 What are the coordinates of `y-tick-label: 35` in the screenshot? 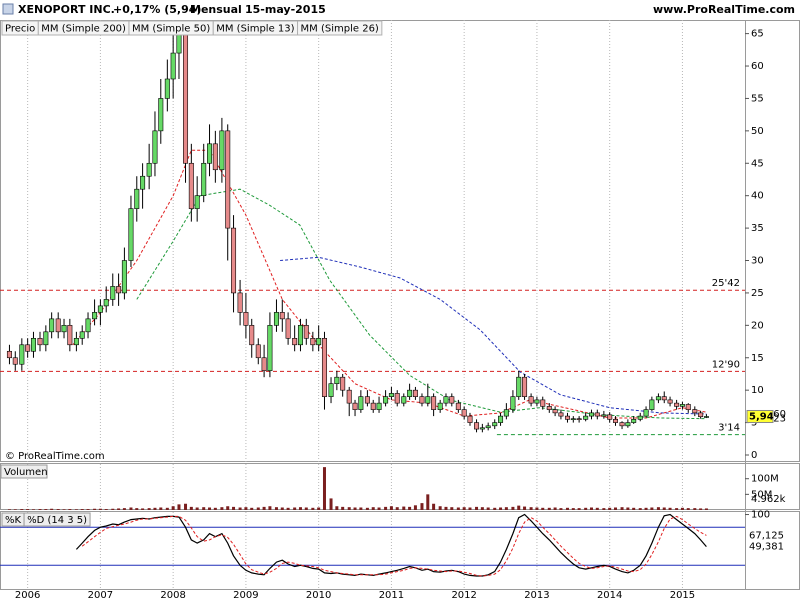 It's located at (757, 228).